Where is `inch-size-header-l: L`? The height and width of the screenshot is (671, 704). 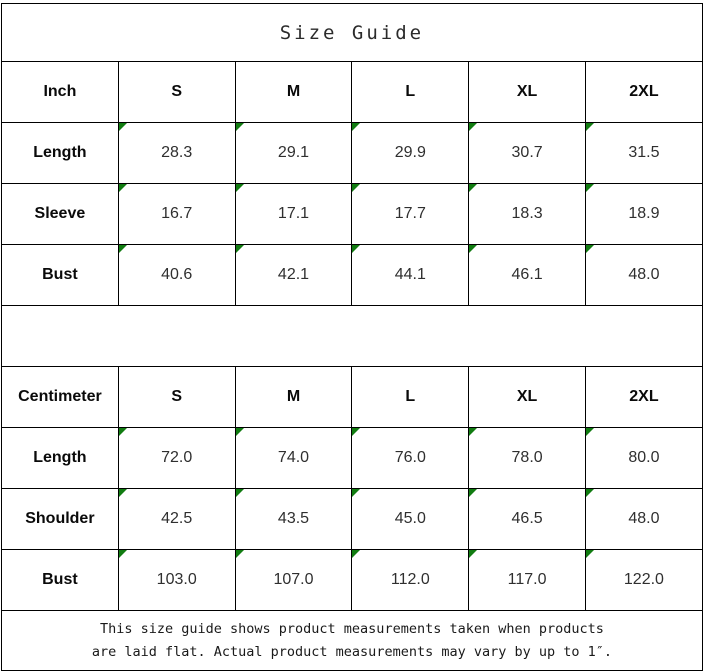
inch-size-header-l: L is located at coordinates (410, 92).